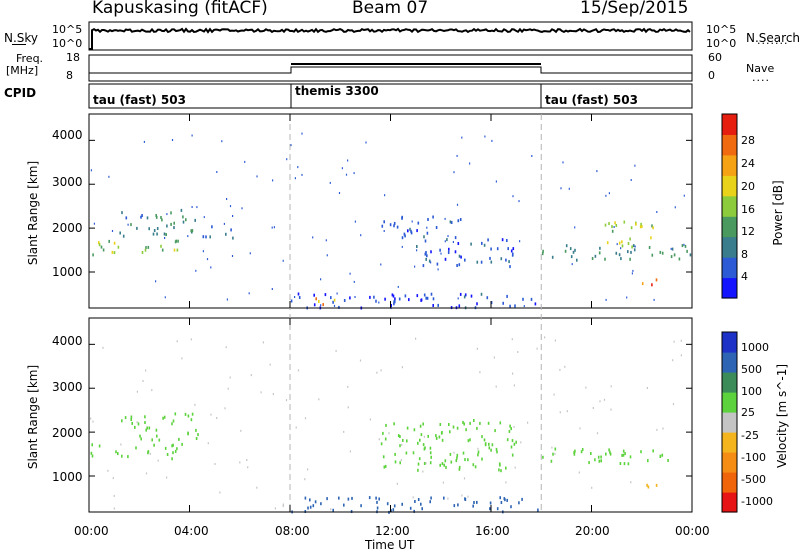 This screenshot has height=554, width=800. What do you see at coordinates (33, 213) in the screenshot?
I see `power-ylabel: Slant Range [km]` at bounding box center [33, 213].